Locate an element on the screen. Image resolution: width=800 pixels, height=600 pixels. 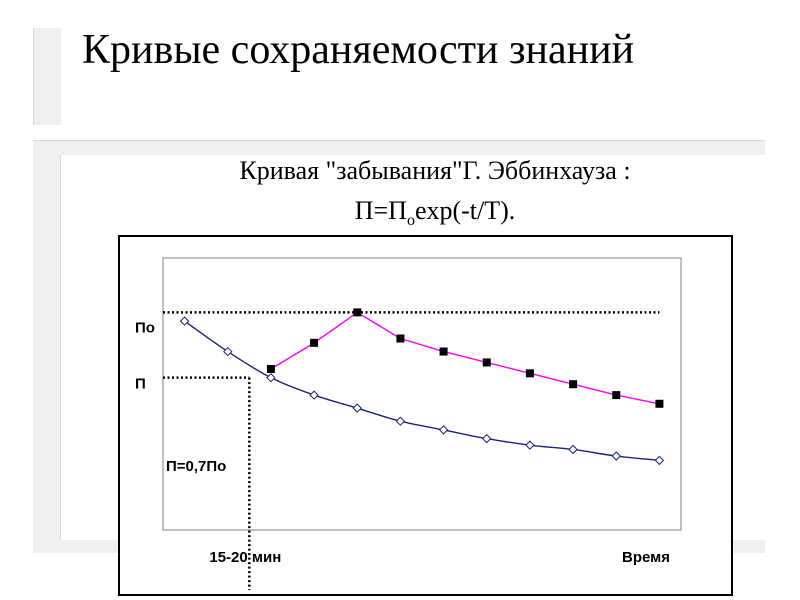
formula-right: exp(-t/T). is located at coordinates (465, 210).